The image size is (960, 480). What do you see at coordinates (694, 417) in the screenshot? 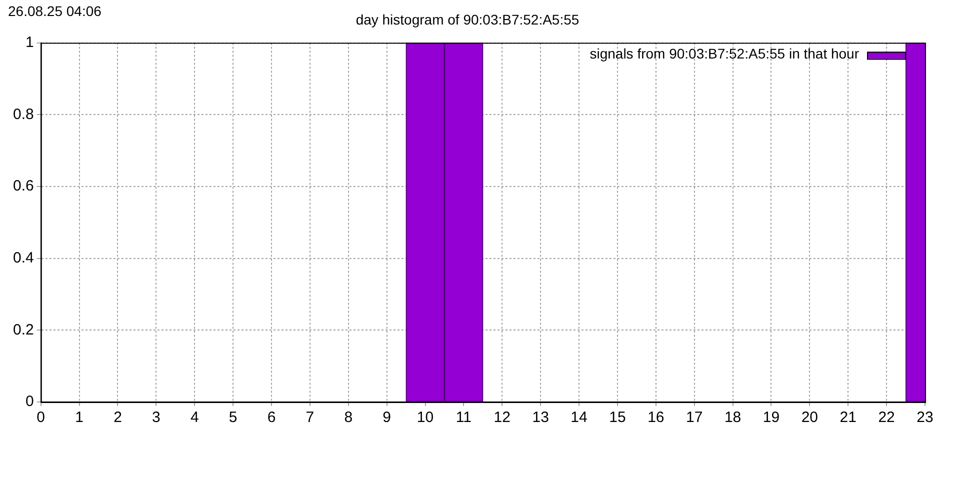
I see `x-tick-label: 17` at bounding box center [694, 417].